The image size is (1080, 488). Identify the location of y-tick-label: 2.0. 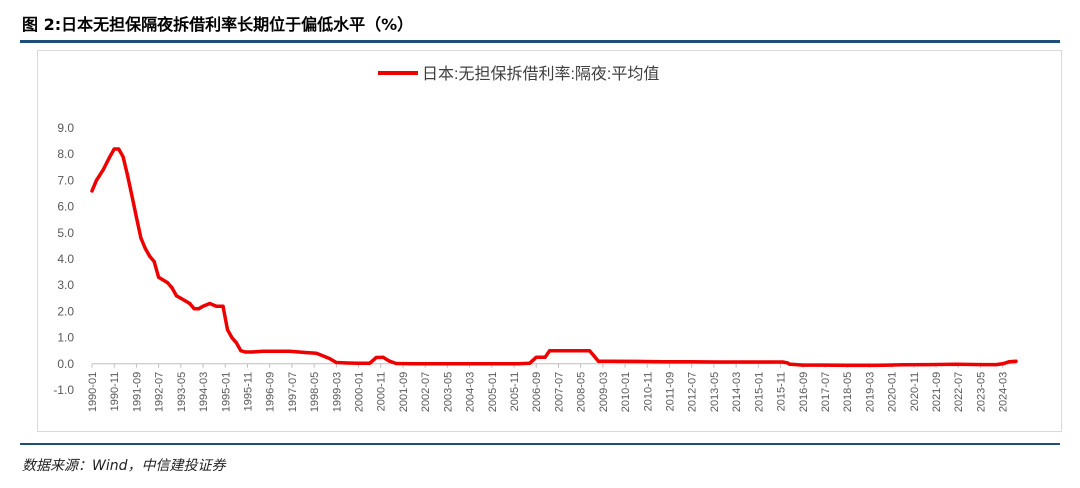
(65, 311).